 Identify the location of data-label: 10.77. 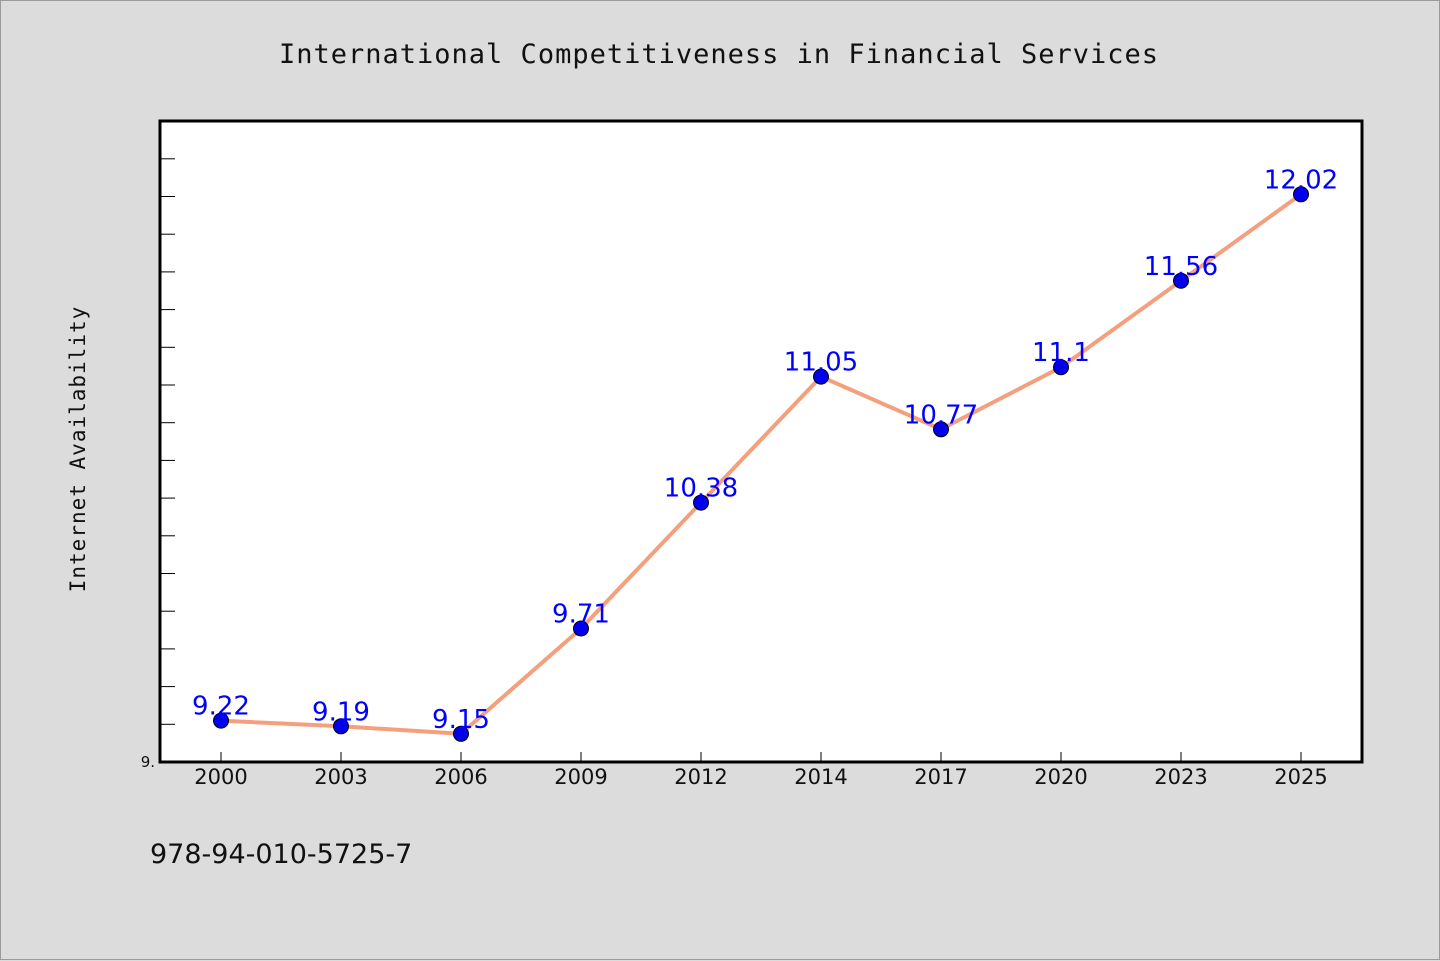
(941, 415).